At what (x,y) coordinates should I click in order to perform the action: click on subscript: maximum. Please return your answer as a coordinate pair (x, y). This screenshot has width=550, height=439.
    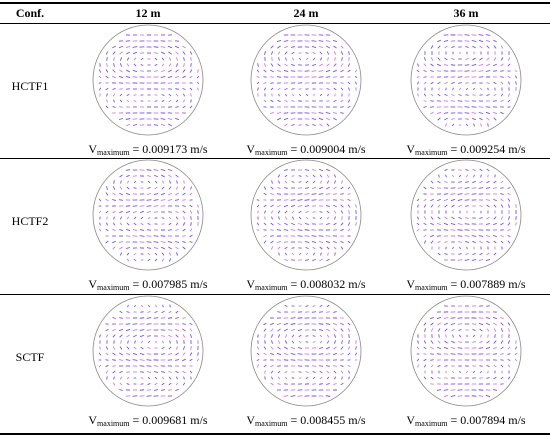
    Looking at the image, I should click on (271, 423).